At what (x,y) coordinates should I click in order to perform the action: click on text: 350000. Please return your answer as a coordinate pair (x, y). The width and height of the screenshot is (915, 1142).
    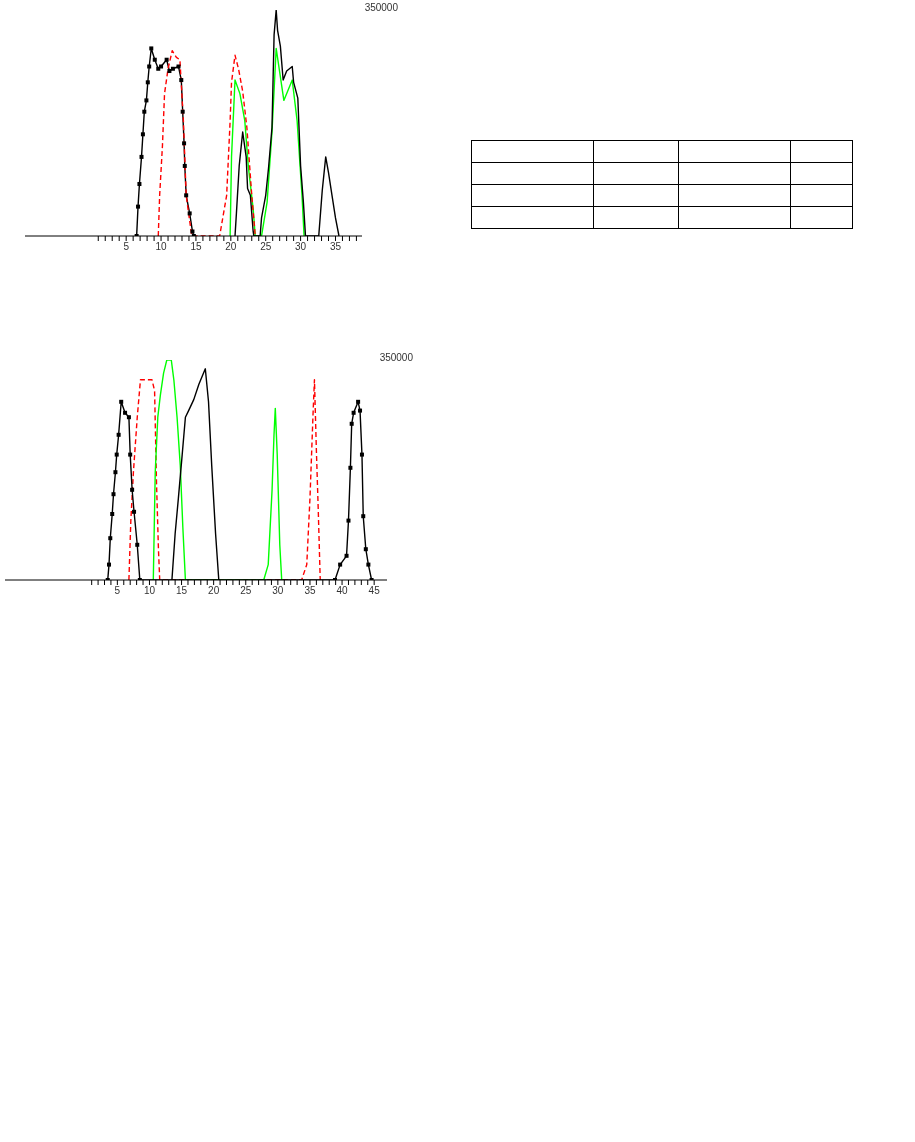
    Looking at the image, I should click on (381, 7).